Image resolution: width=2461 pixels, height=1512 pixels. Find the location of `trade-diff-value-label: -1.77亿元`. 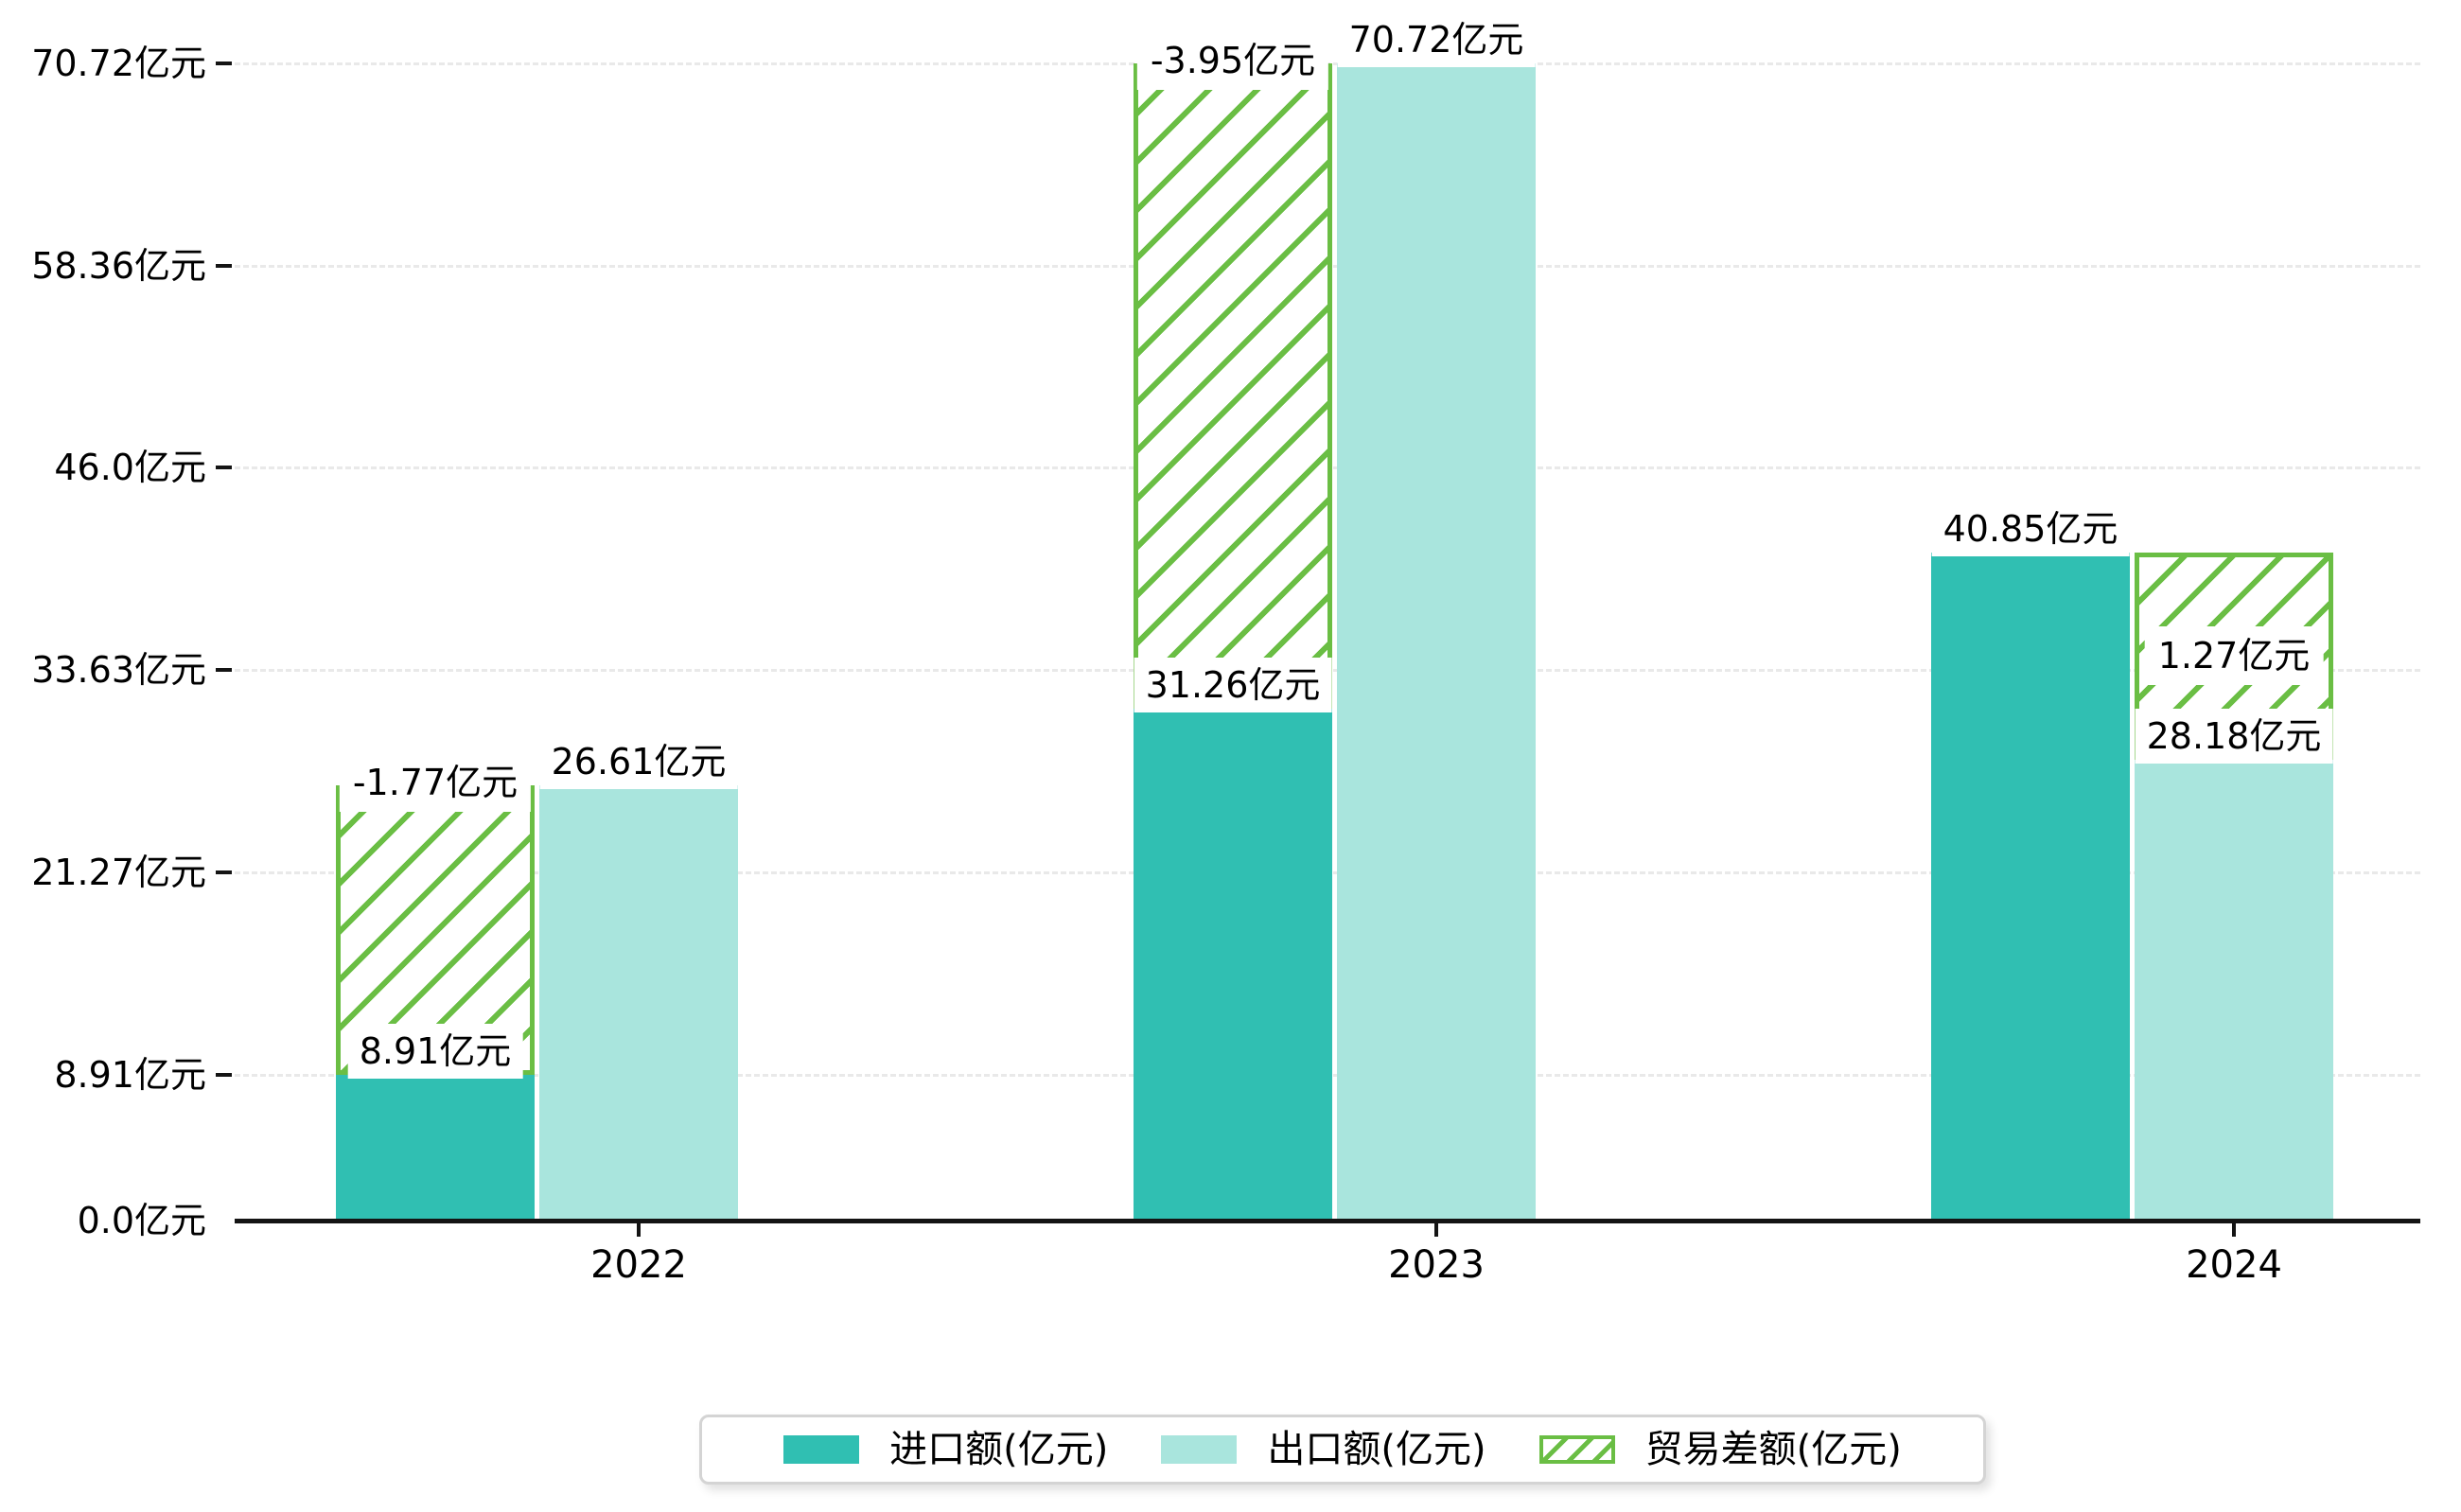

trade-diff-value-label: -1.77亿元 is located at coordinates (435, 782).